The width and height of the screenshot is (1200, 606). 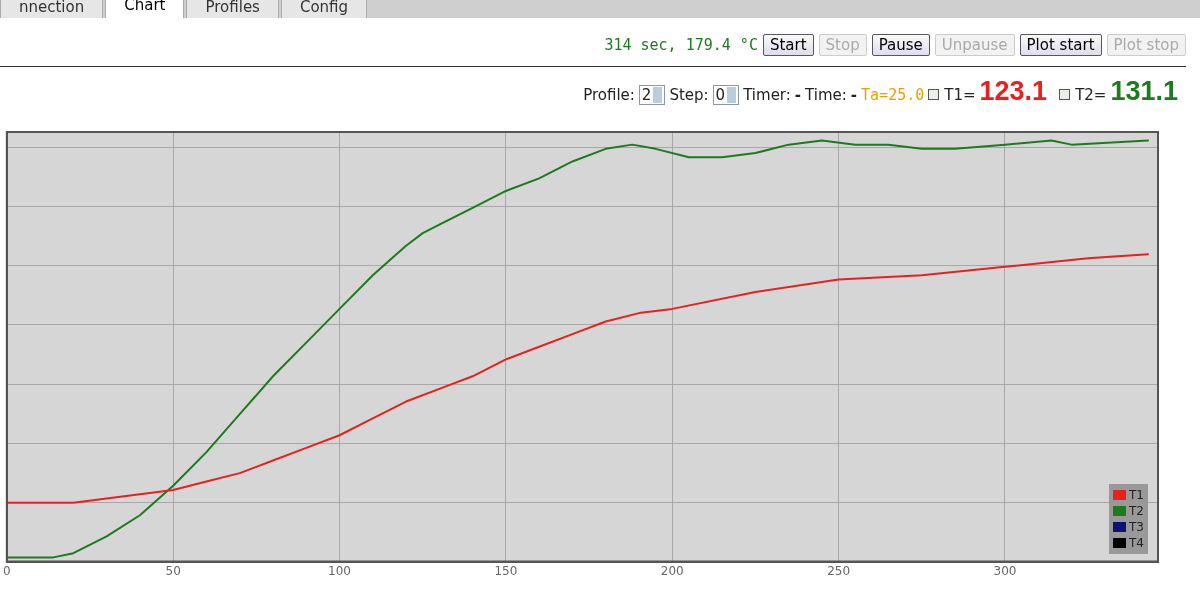 What do you see at coordinates (232, 9) in the screenshot?
I see `text: Profiles` at bounding box center [232, 9].